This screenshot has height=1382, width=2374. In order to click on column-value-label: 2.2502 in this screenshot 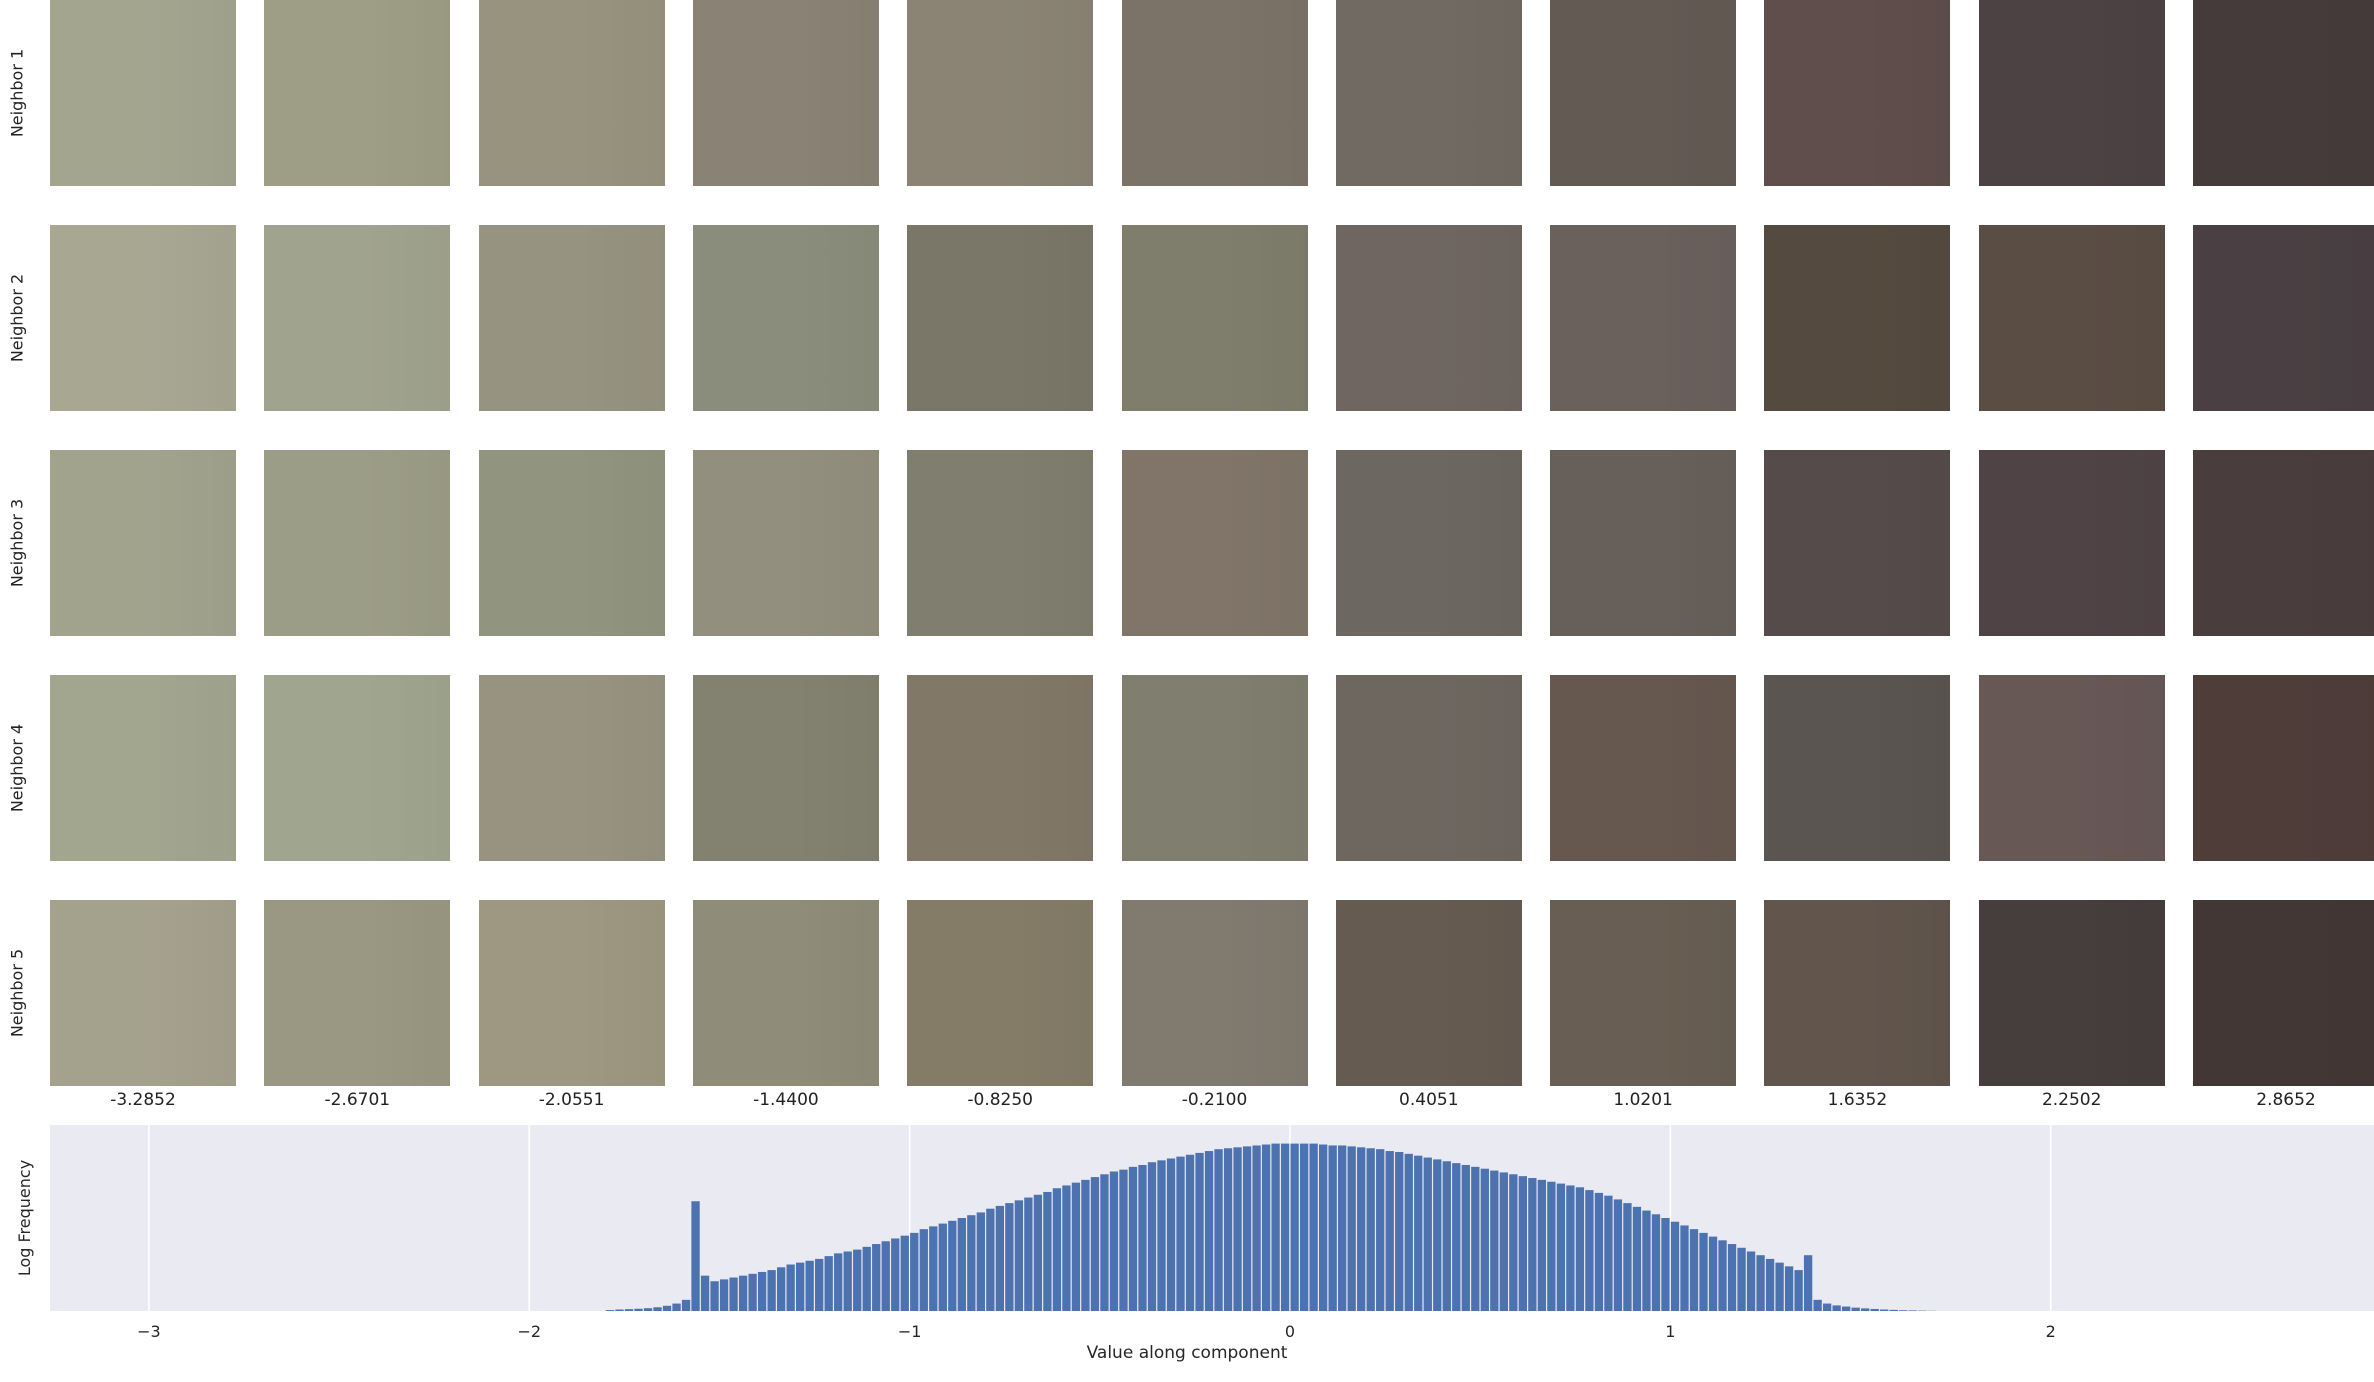, I will do `click(2071, 1100)`.